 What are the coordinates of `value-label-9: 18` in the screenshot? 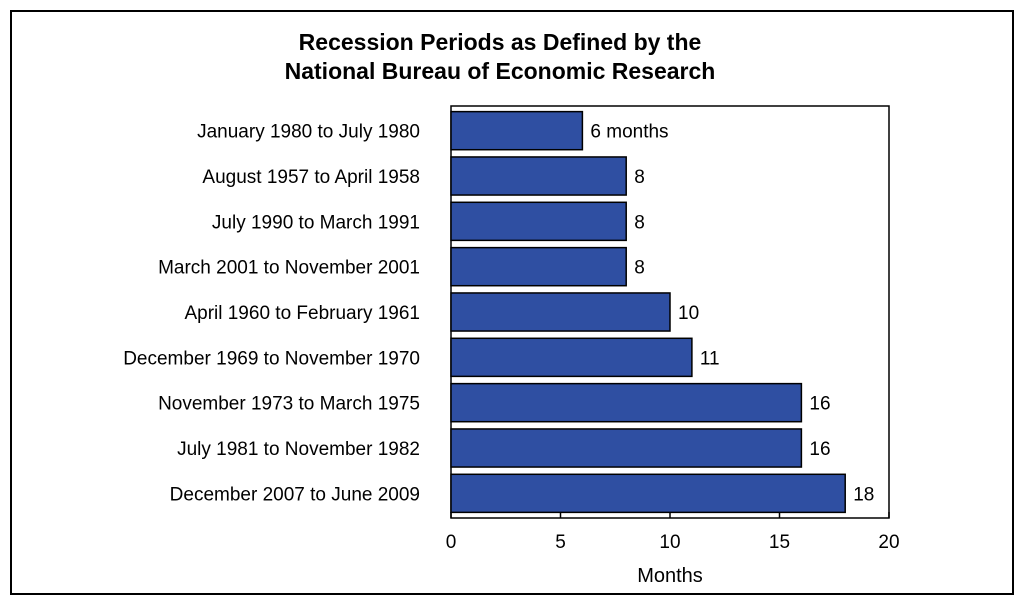 It's located at (863, 494).